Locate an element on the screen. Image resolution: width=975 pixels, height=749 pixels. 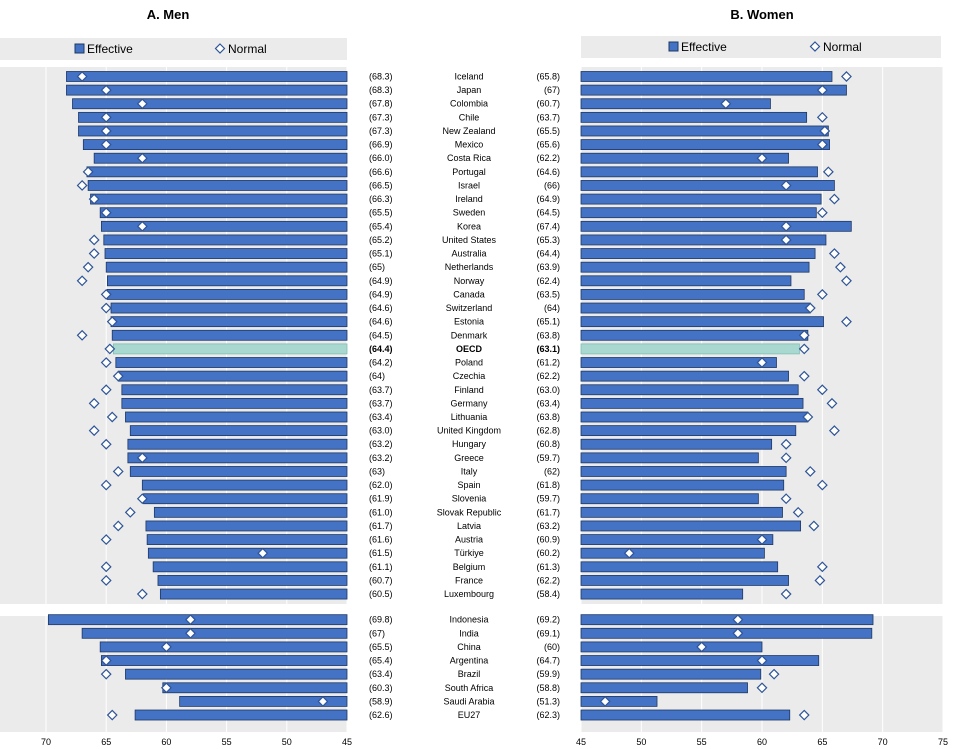
men-bar-austria is located at coordinates (247, 539).